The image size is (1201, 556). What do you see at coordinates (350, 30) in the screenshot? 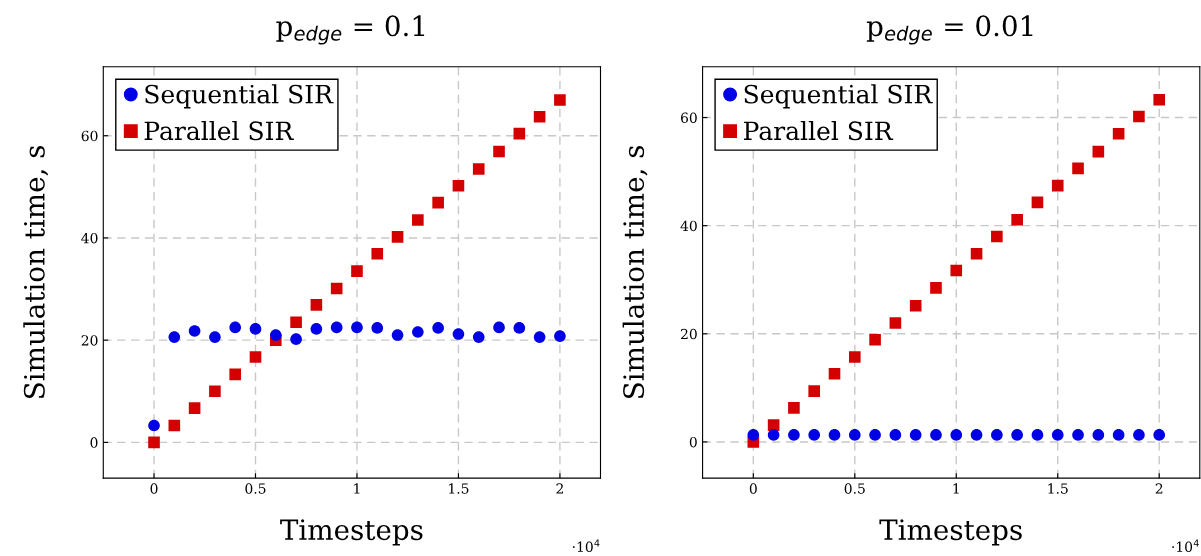
I see `chart-title: p$_{edge}$ = 0.1` at bounding box center [350, 30].